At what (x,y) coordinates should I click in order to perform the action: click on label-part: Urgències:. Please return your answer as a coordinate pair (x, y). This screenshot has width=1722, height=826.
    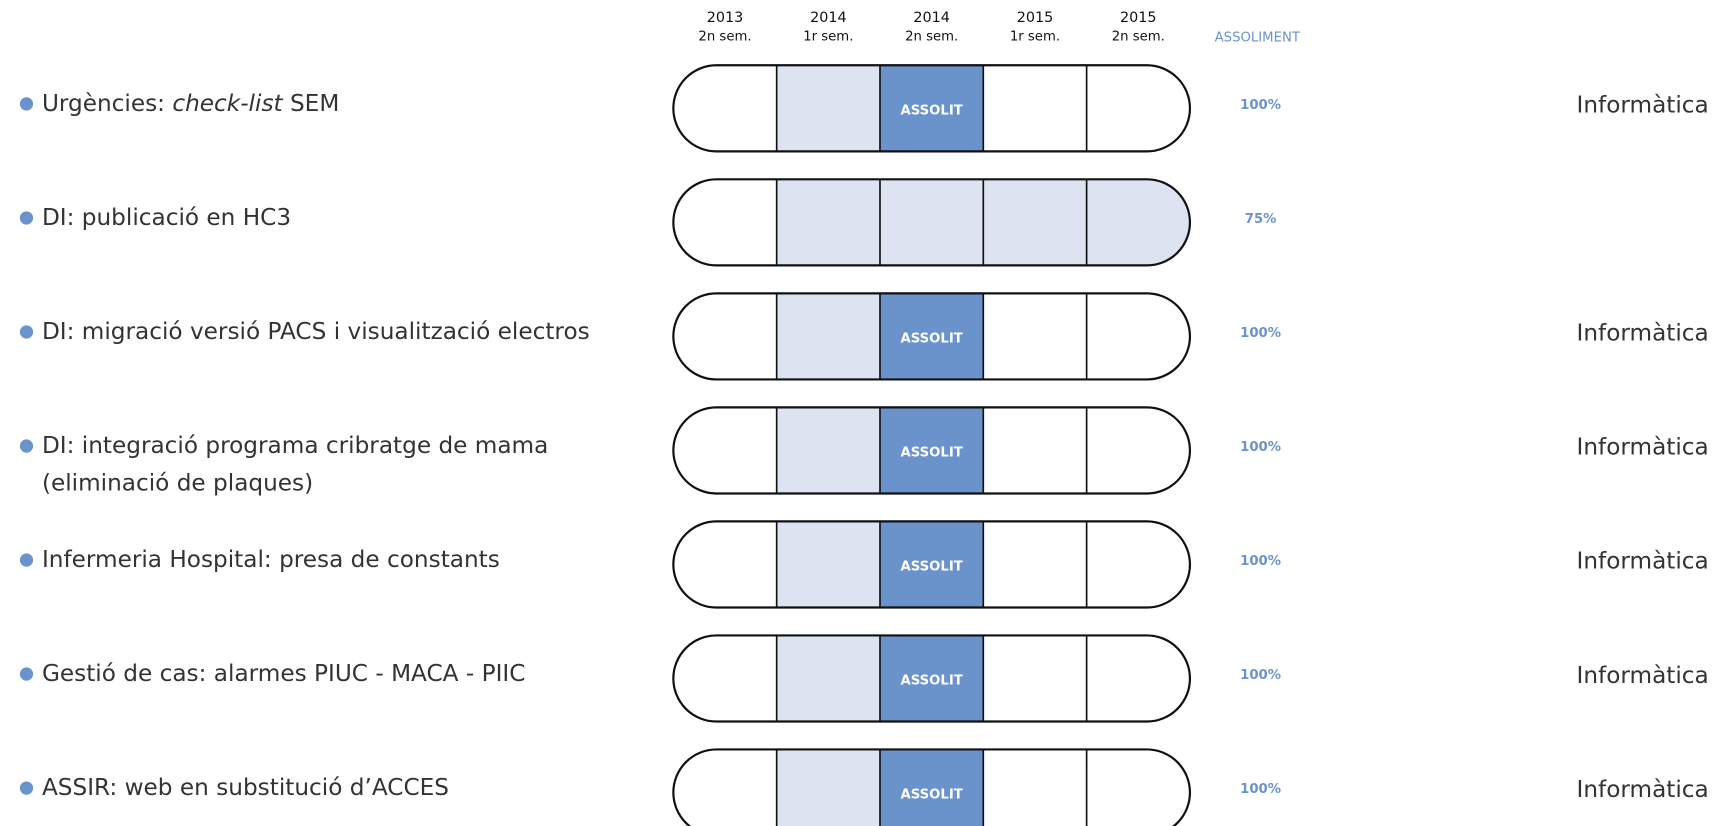
    Looking at the image, I should click on (107, 102).